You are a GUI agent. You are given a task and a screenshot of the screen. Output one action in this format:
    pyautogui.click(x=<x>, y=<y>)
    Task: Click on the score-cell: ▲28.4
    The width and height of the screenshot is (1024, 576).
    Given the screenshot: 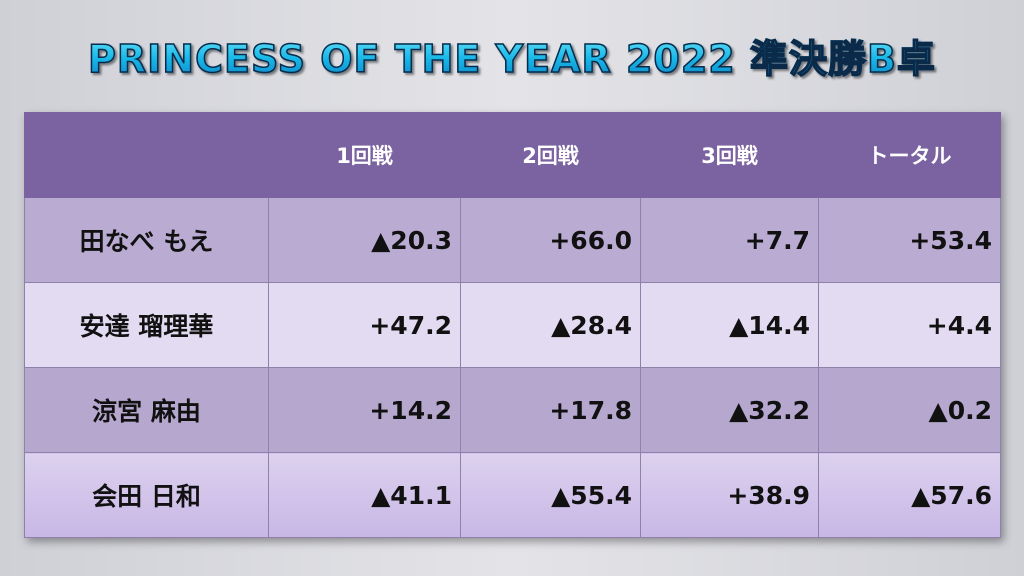 What is the action you would take?
    pyautogui.click(x=550, y=325)
    